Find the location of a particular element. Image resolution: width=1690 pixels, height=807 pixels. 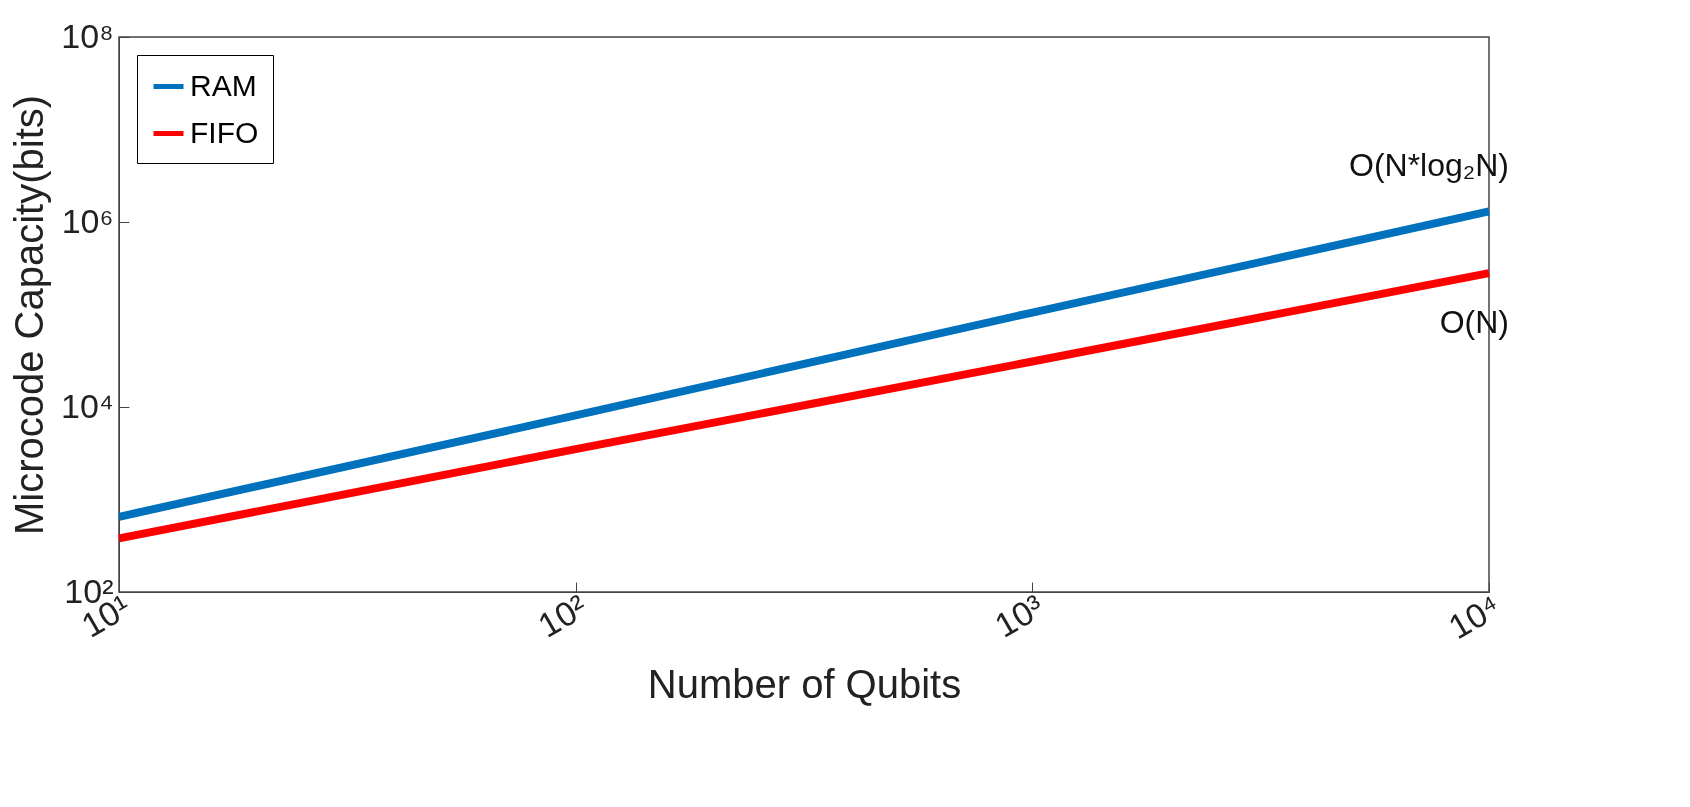

legend-label: RAM is located at coordinates (223, 85).